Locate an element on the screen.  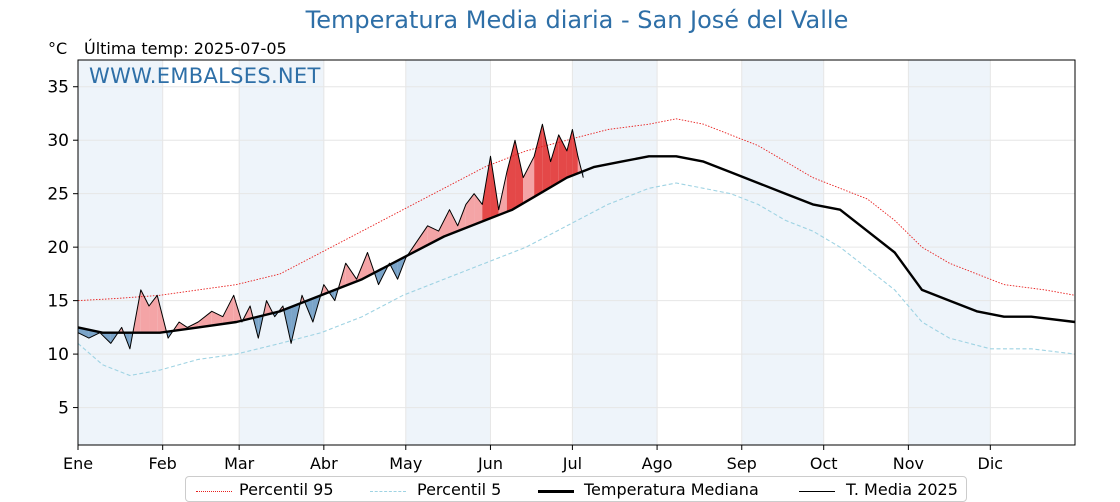
x-tick-label: Ene is located at coordinates (78, 463).